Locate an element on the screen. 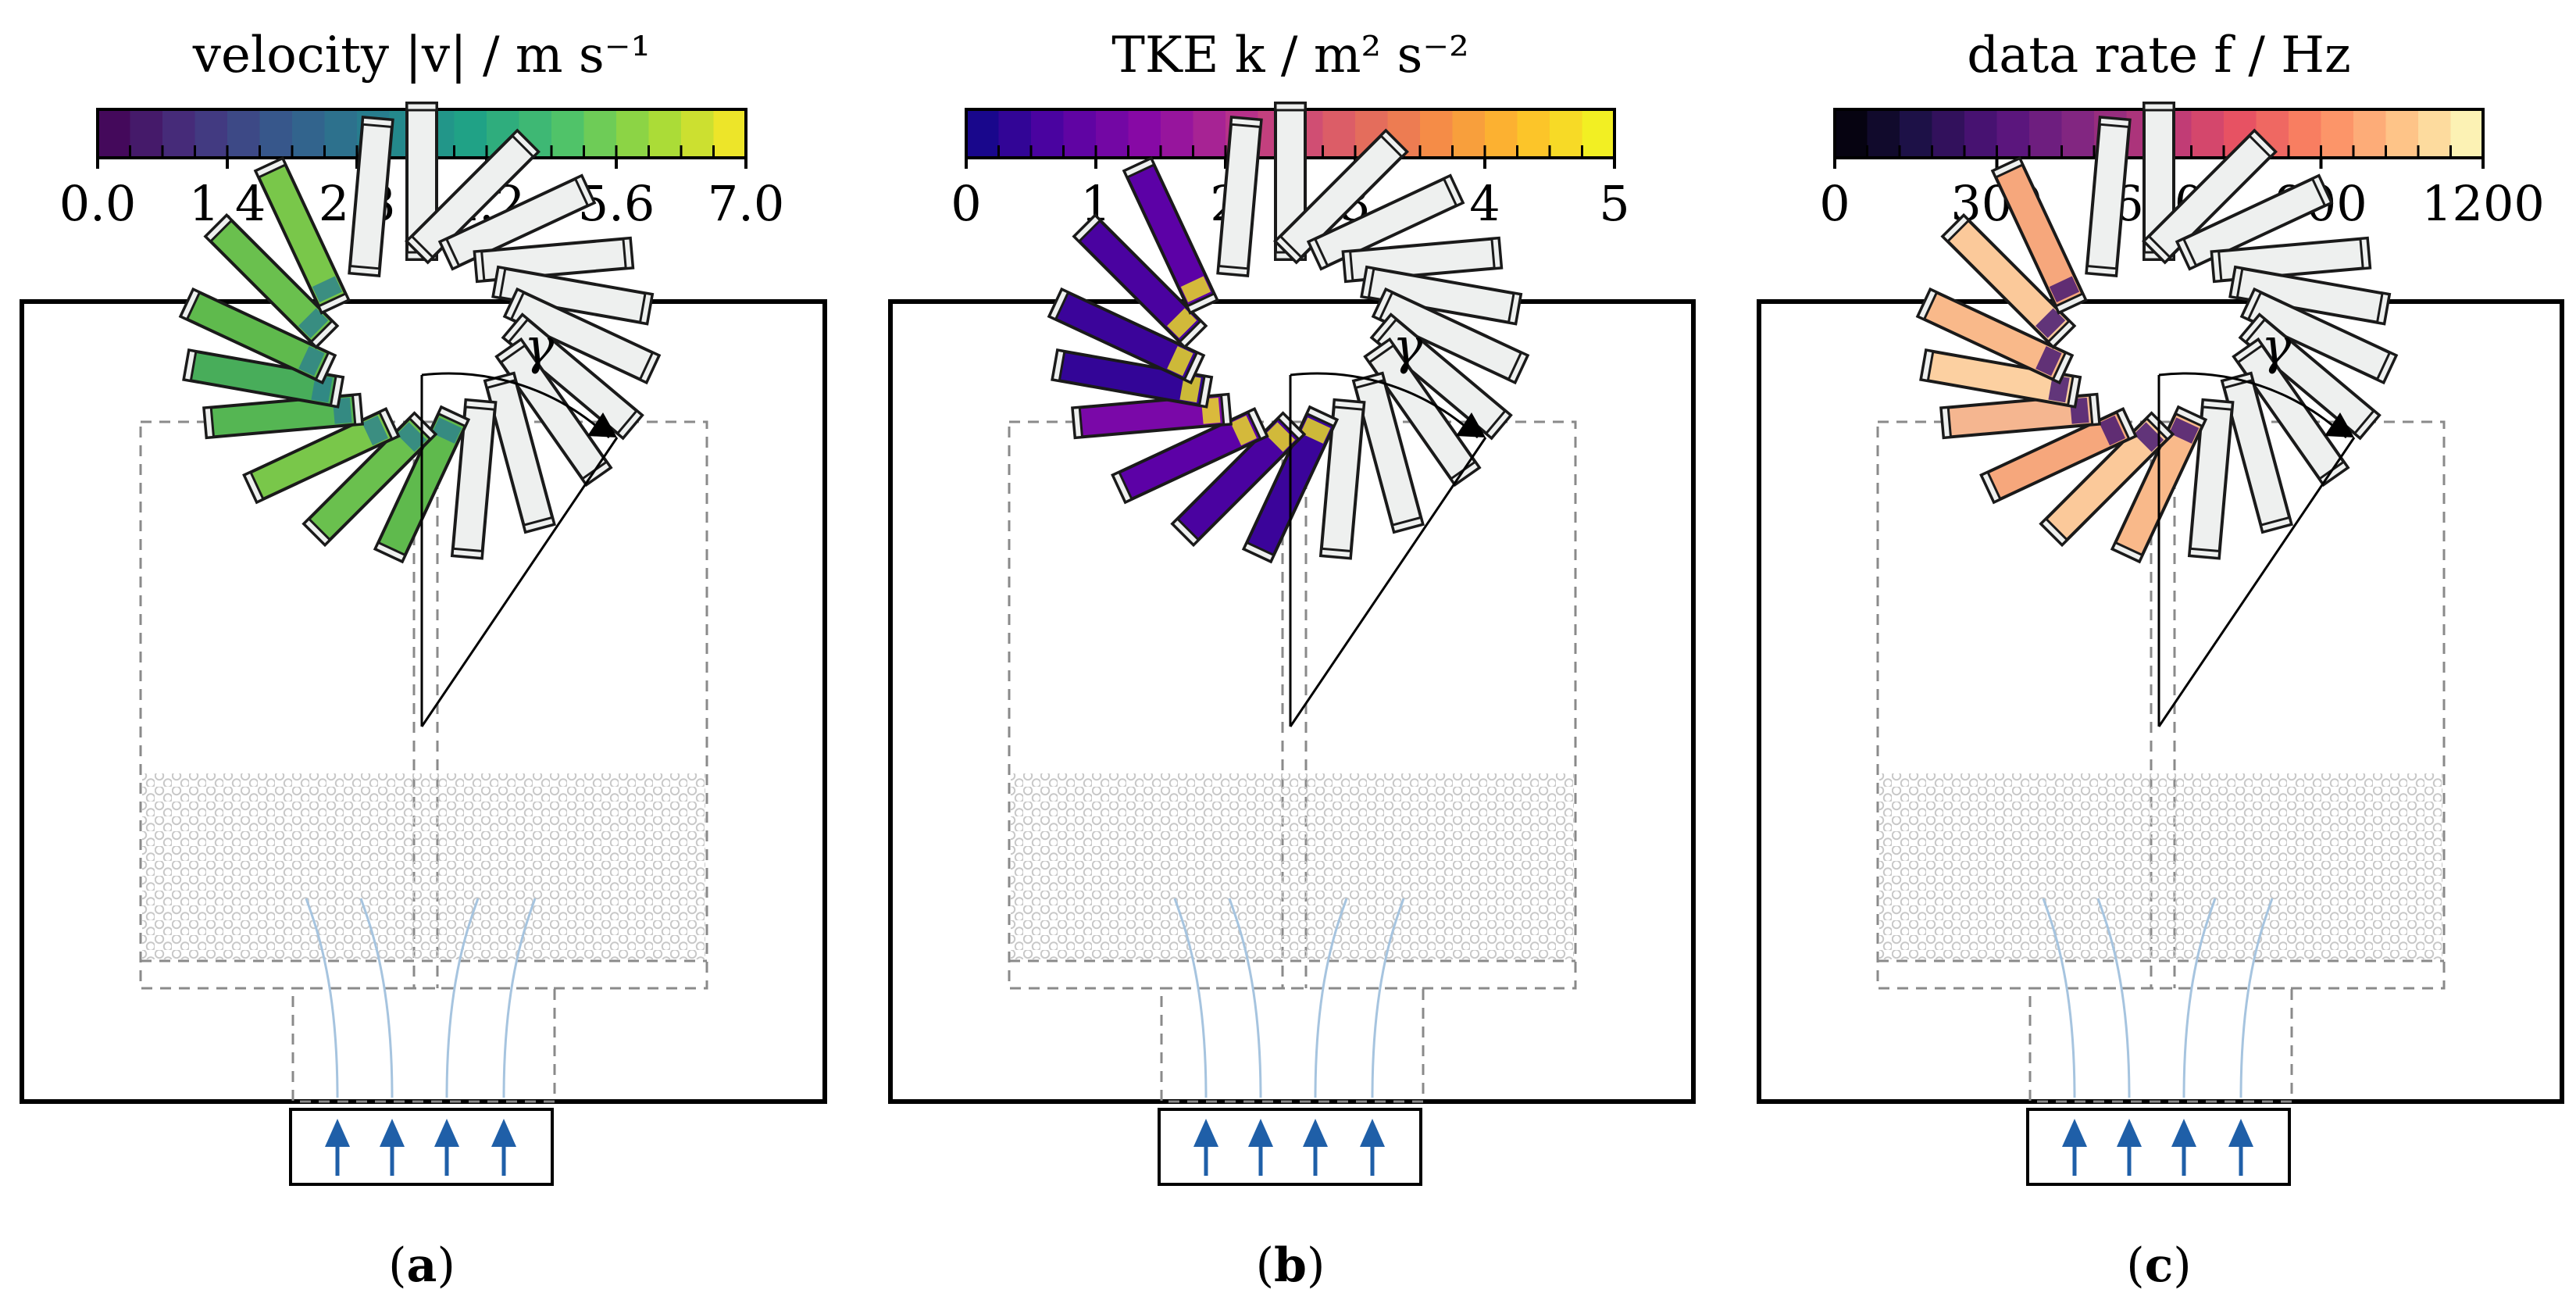 This screenshot has height=1307, width=2576. colorbar-tick-label: 1200 is located at coordinates (2483, 203).